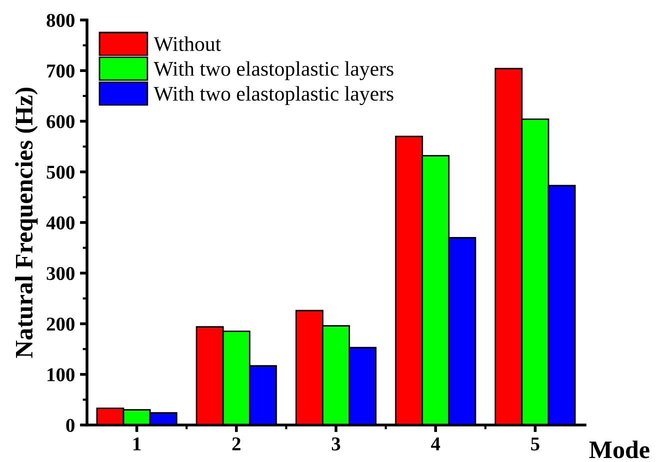  Describe the element at coordinates (435, 444) in the screenshot. I see `x-tick-label: 4` at that location.